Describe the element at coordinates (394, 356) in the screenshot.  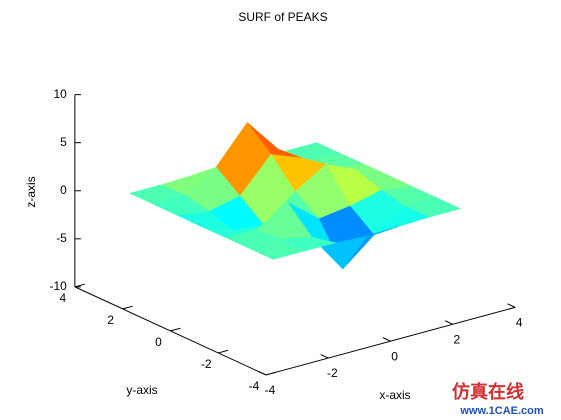
I see `x-tick-label: 0` at that location.